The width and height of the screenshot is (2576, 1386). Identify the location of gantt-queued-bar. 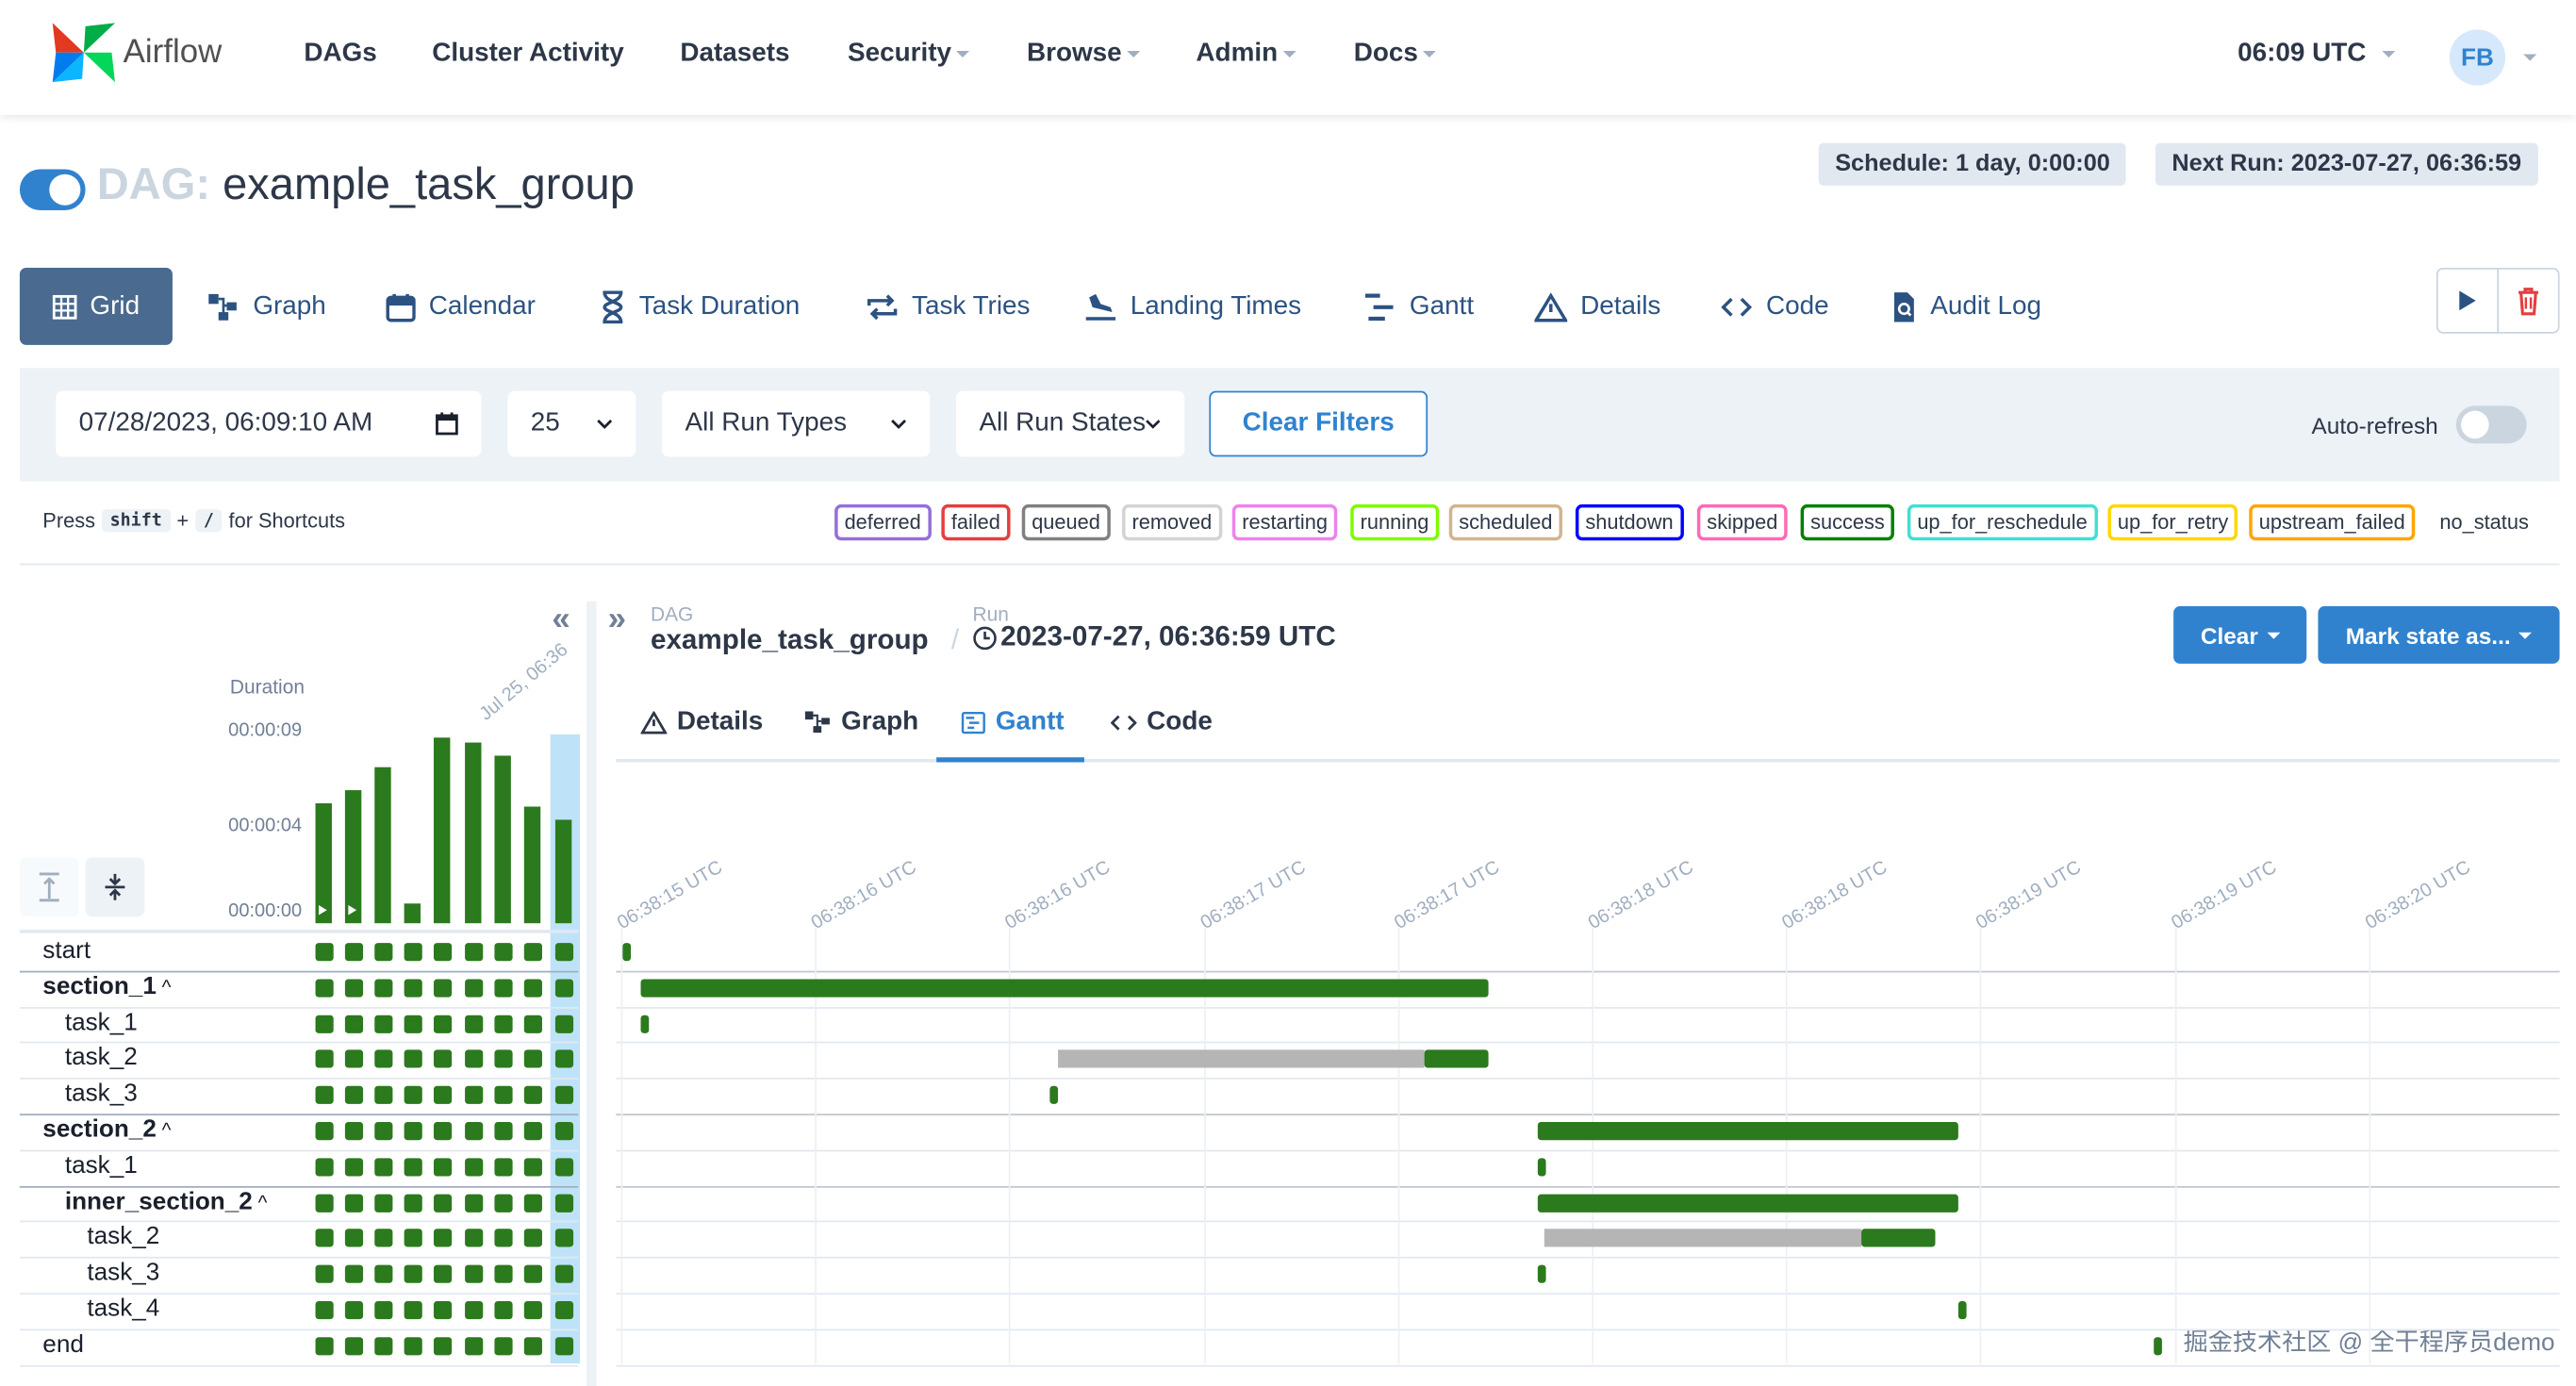
(1241, 1059).